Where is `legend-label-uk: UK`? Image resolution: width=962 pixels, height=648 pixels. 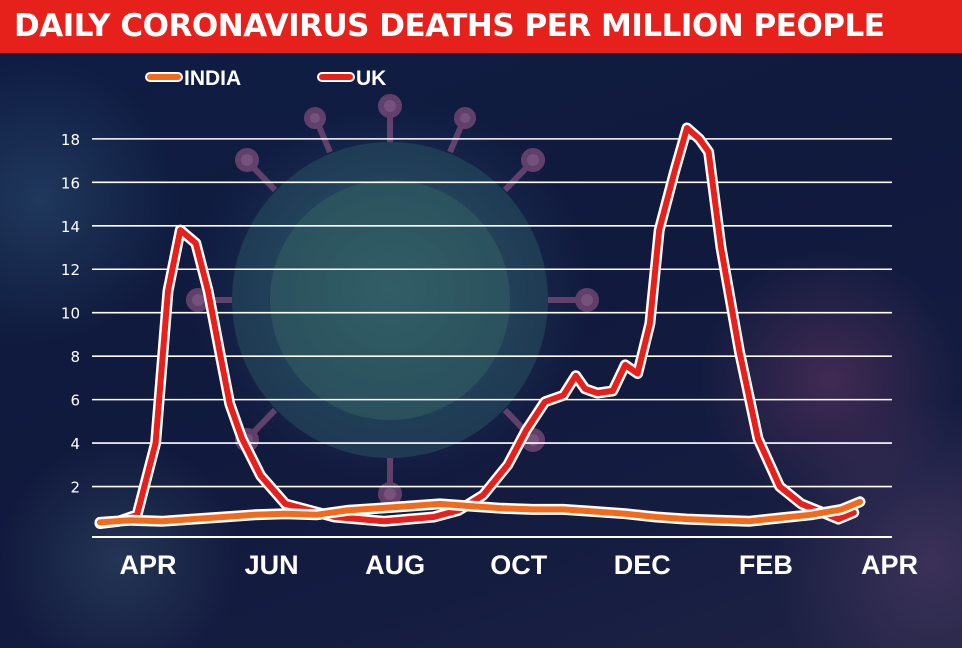
legend-label-uk: UK is located at coordinates (371, 78).